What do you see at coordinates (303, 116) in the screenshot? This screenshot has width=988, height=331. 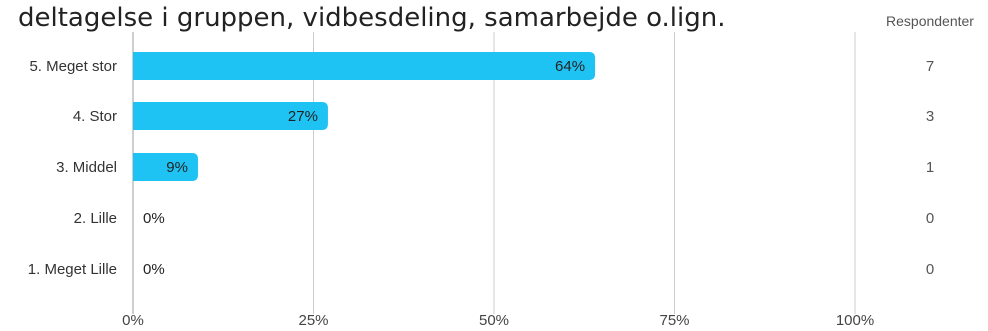 I see `data-label: 27%` at bounding box center [303, 116].